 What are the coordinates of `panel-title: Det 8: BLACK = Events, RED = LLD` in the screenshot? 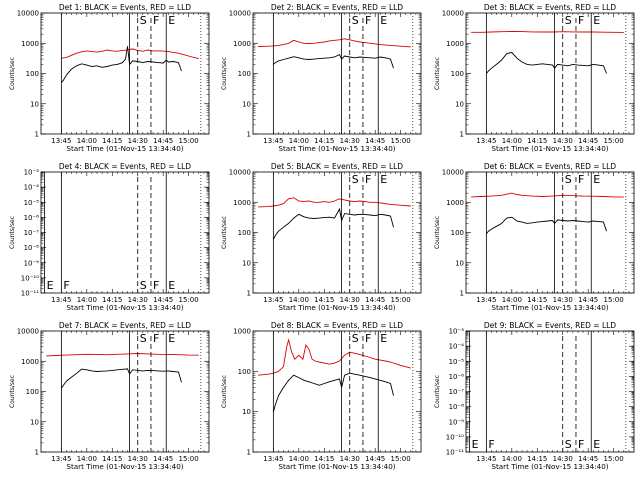 It's located at (337, 325).